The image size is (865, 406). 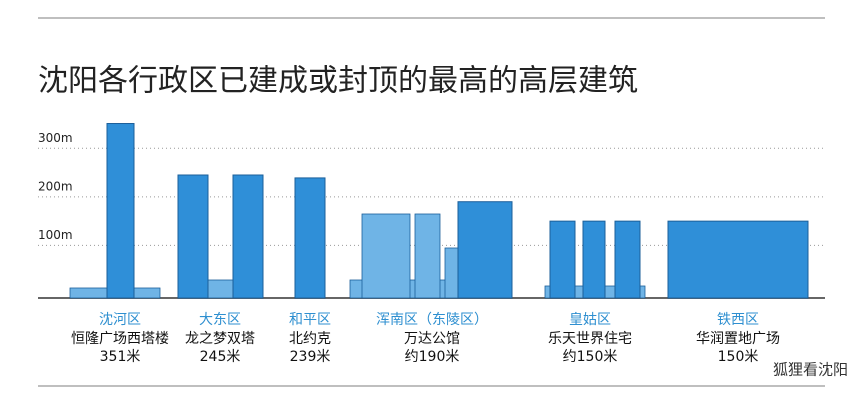 What do you see at coordinates (310, 320) in the screenshot?
I see `district-label: 和平区` at bounding box center [310, 320].